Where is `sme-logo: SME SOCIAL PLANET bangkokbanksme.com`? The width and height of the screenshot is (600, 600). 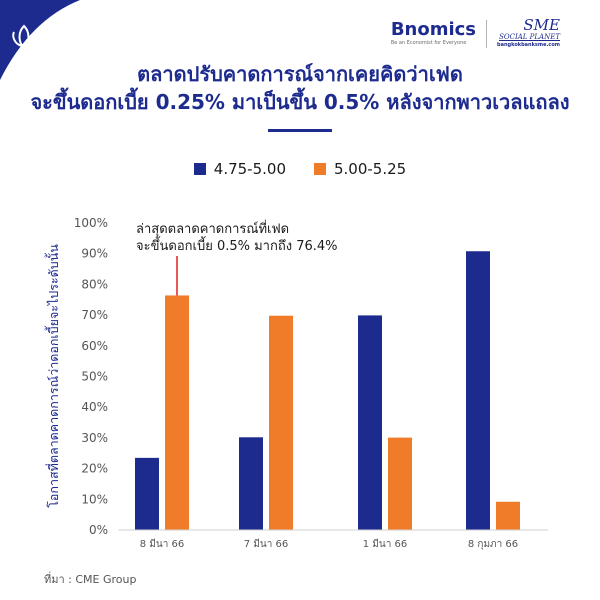
sme-logo: SME SOCIAL PLANET bangkokbanksme.com is located at coordinates (528, 33).